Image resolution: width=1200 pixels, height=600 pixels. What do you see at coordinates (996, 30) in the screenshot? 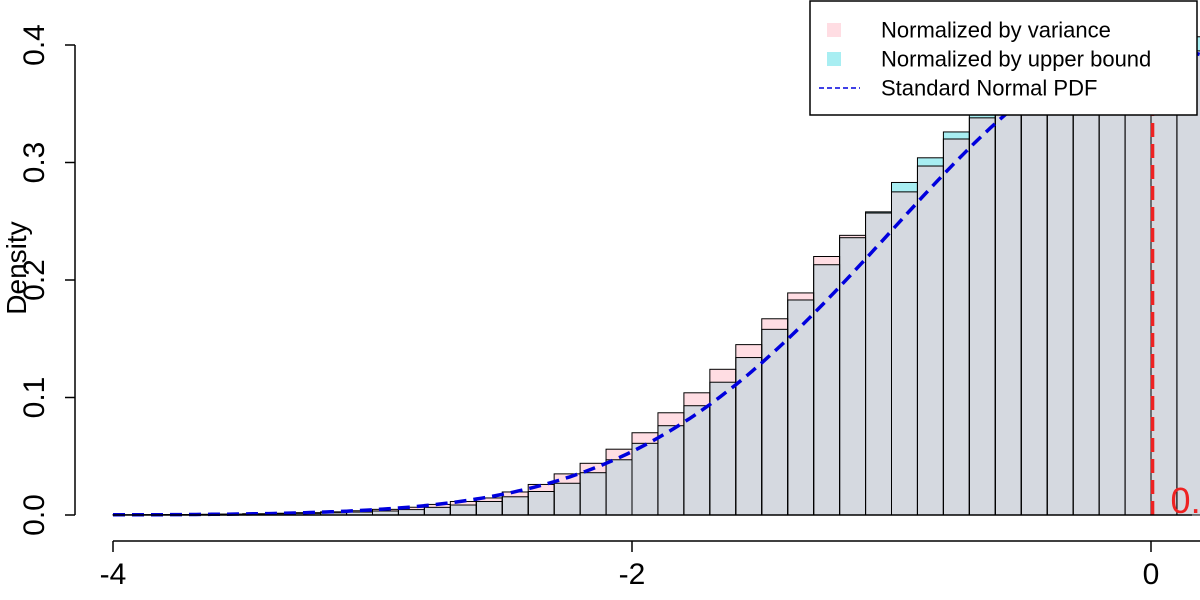
I see `legend-label-variance: Normalized by variance` at bounding box center [996, 30].